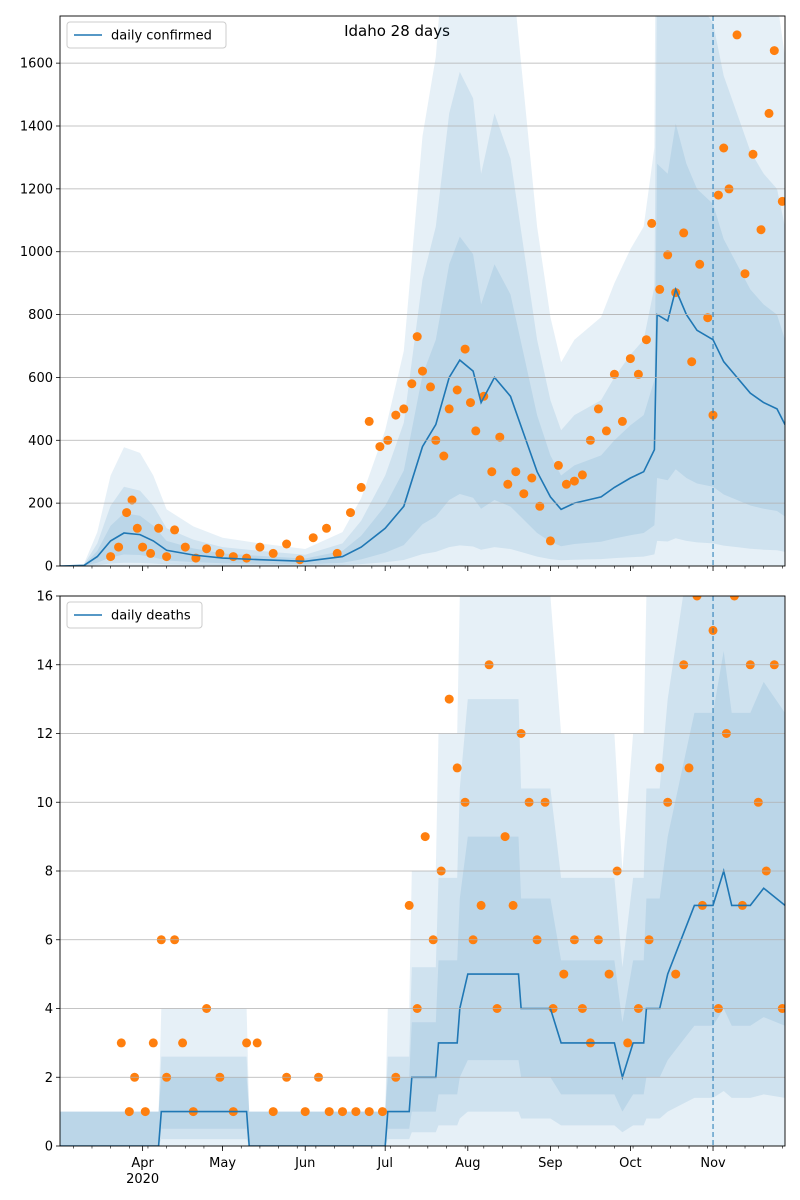 The height and width of the screenshot is (1200, 800). Describe the element at coordinates (49, 567) in the screenshot. I see `y-tick-label: 0` at that location.